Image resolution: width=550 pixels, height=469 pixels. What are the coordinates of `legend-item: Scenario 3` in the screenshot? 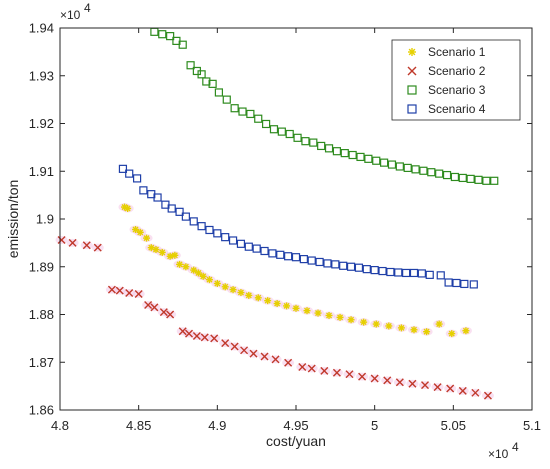 It's located at (446, 90).